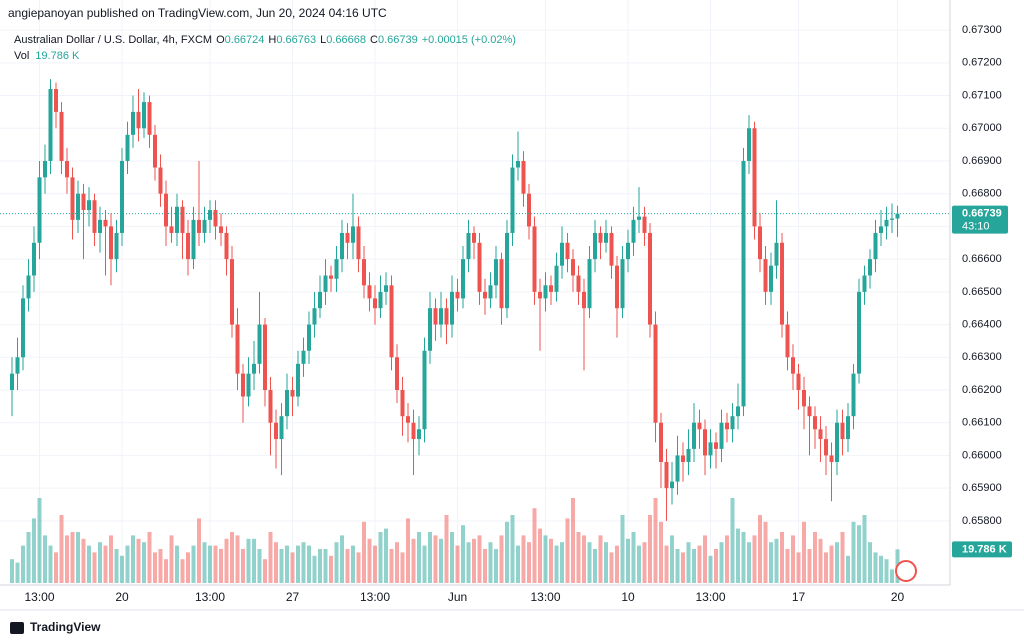 The height and width of the screenshot is (643, 1024). What do you see at coordinates (906, 571) in the screenshot?
I see `event-flag` at bounding box center [906, 571].